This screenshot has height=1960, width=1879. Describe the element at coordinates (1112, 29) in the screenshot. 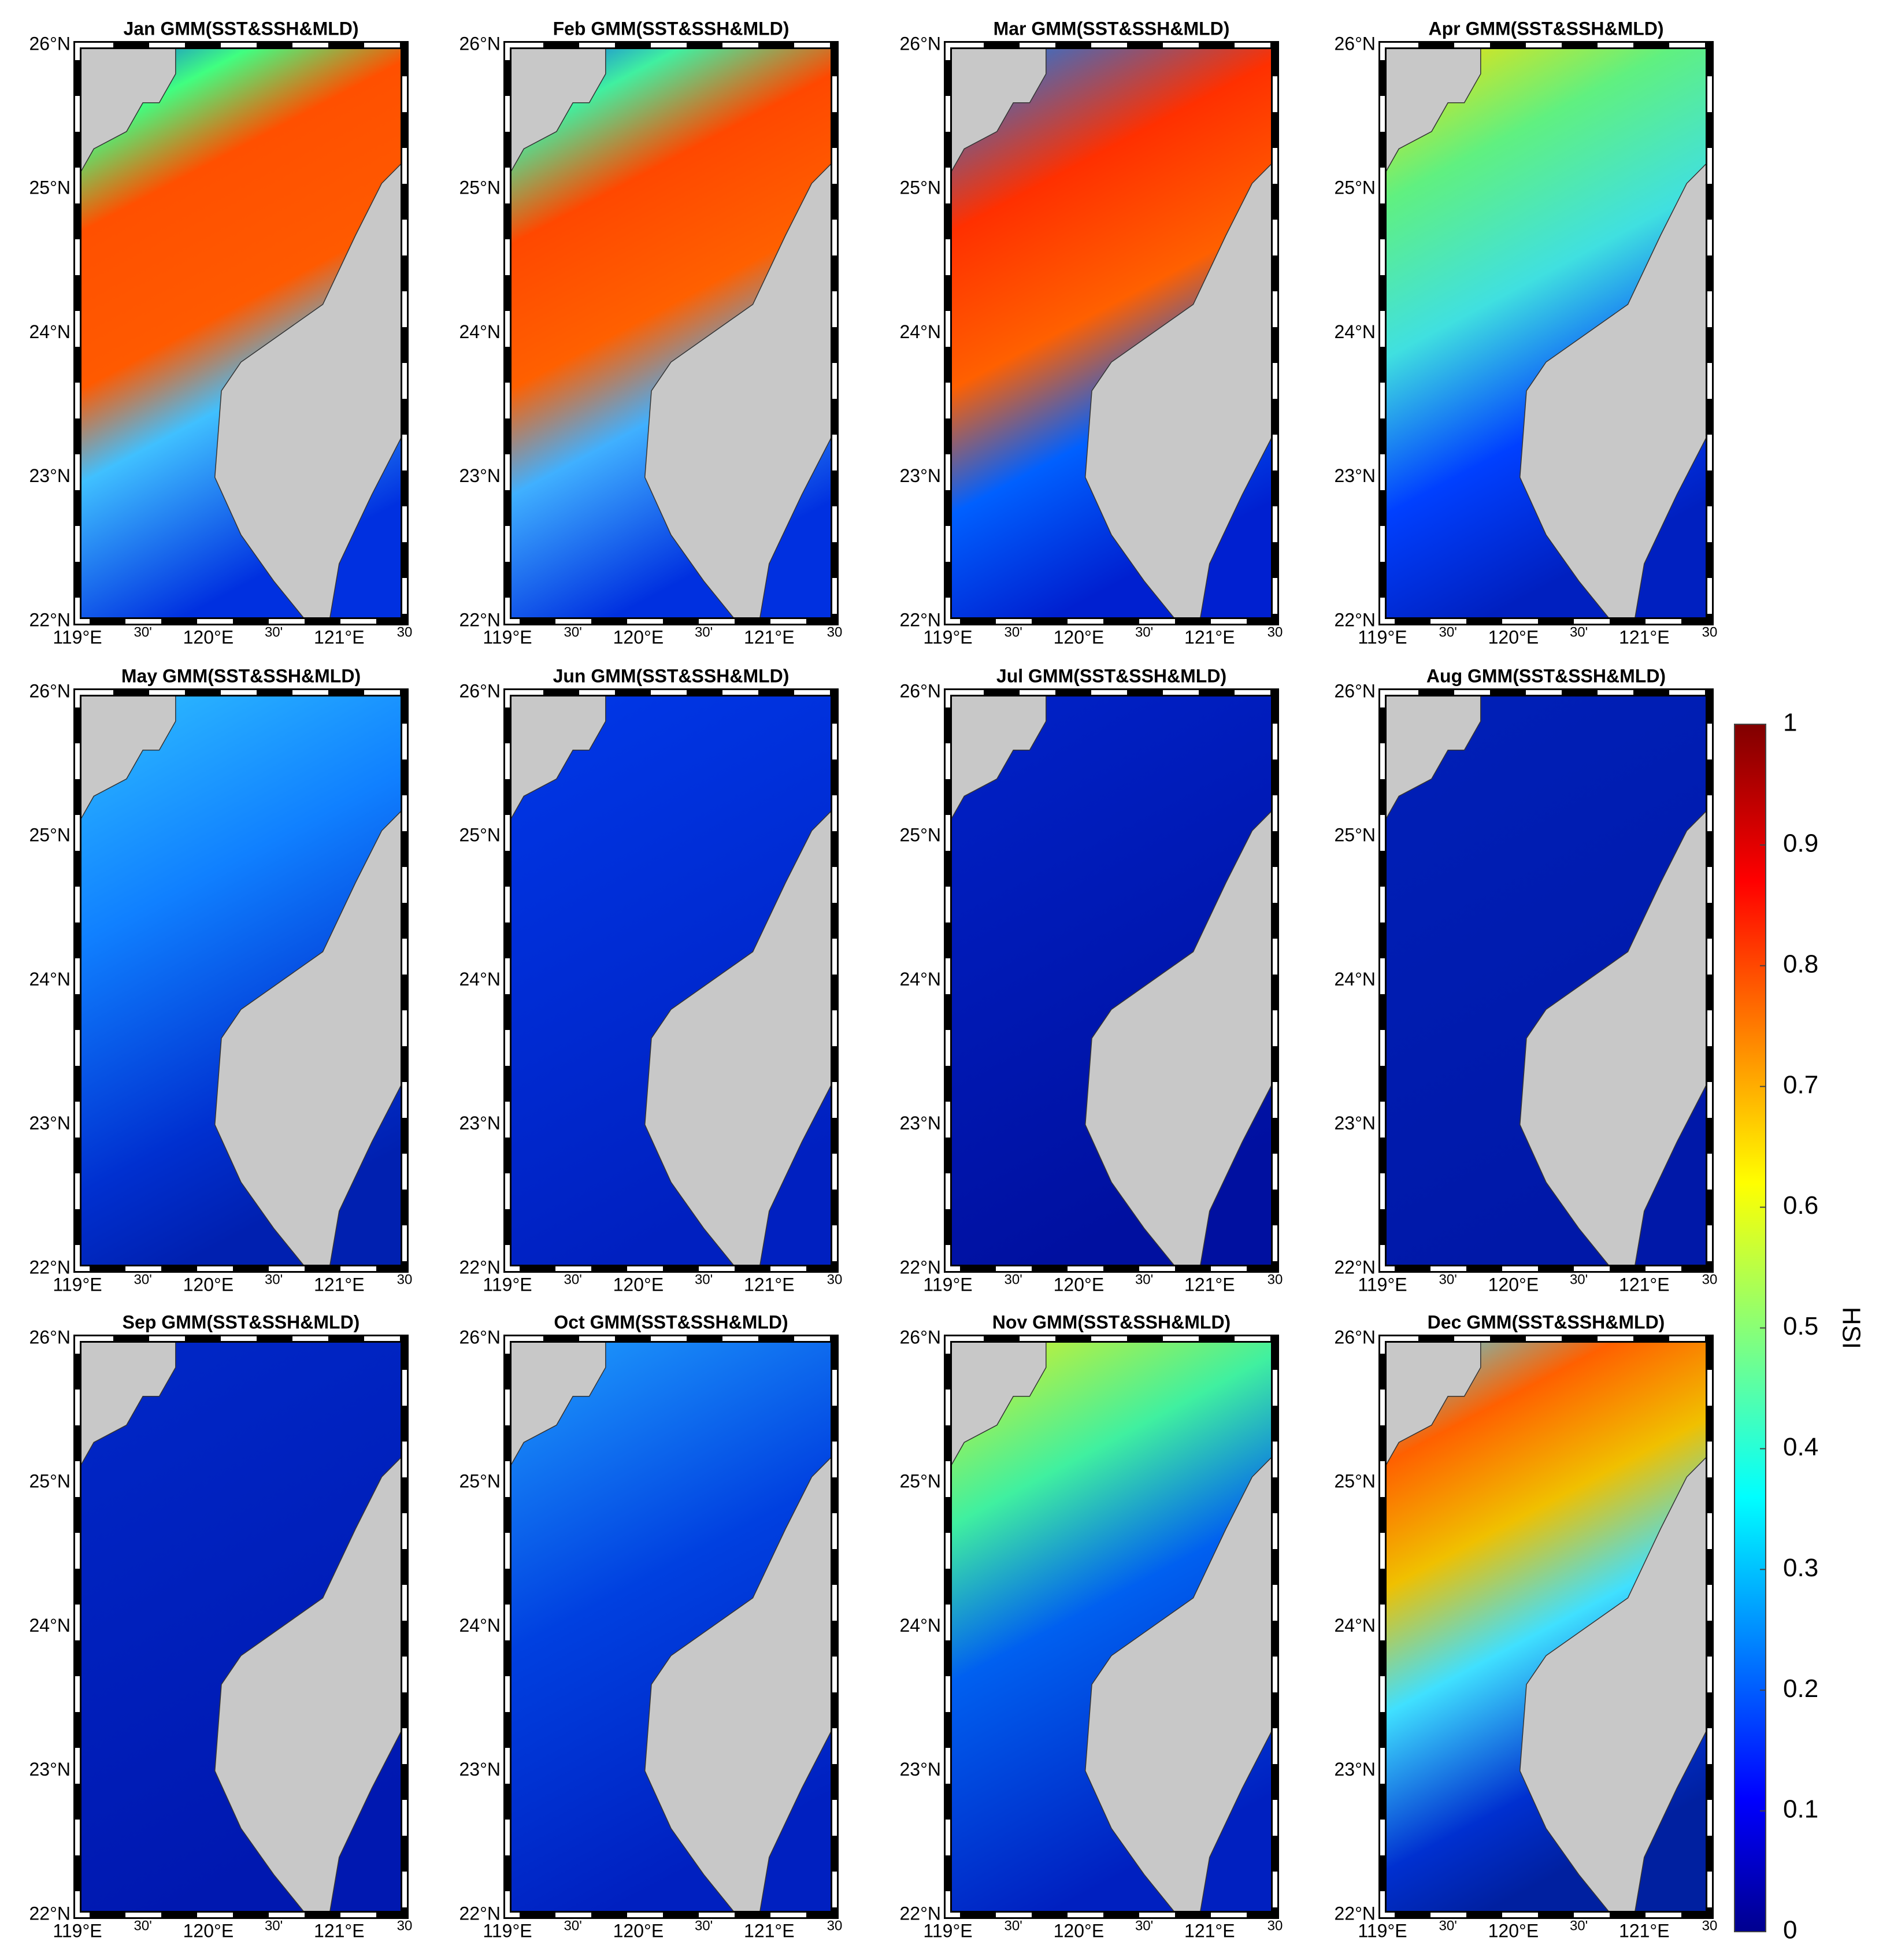

I see `panel-title: Mar GMM(SST&SSH&MLD)` at that location.